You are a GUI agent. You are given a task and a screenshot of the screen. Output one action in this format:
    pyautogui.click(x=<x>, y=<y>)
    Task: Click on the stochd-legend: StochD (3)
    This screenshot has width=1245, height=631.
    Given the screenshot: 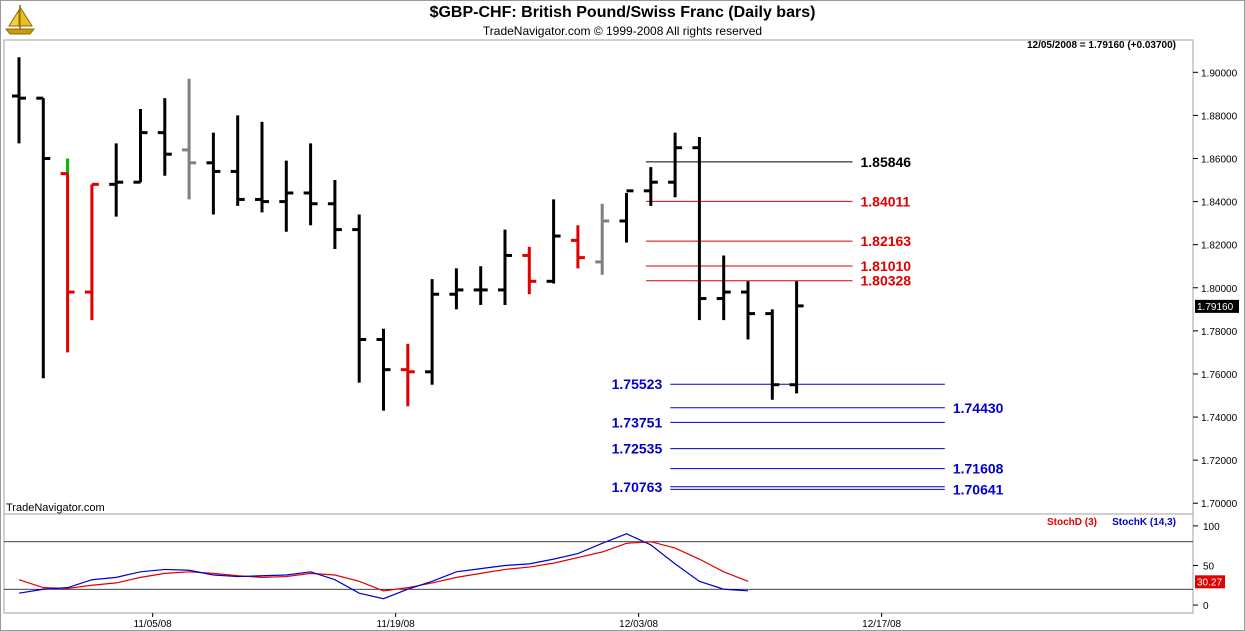 What is the action you would take?
    pyautogui.click(x=1072, y=522)
    